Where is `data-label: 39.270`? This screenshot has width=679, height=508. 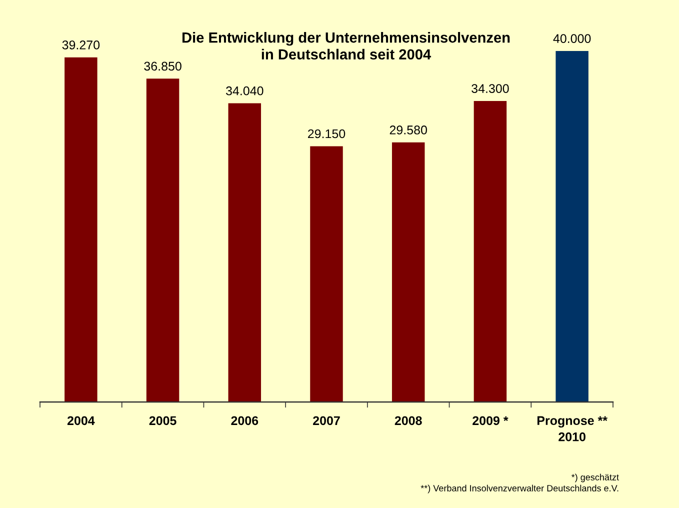 data-label: 39.270 is located at coordinates (81, 45).